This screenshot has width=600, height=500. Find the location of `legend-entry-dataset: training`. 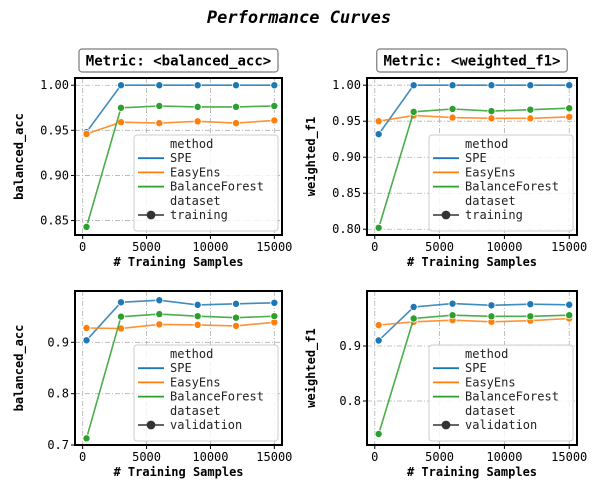

legend-entry-dataset: training is located at coordinates (494, 215).